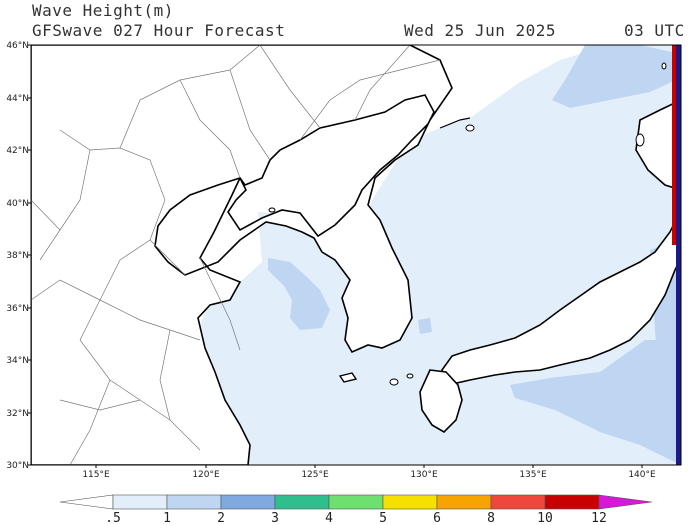 This screenshot has width=700, height=525. I want to click on sea-patch-south, so click(595, 402).